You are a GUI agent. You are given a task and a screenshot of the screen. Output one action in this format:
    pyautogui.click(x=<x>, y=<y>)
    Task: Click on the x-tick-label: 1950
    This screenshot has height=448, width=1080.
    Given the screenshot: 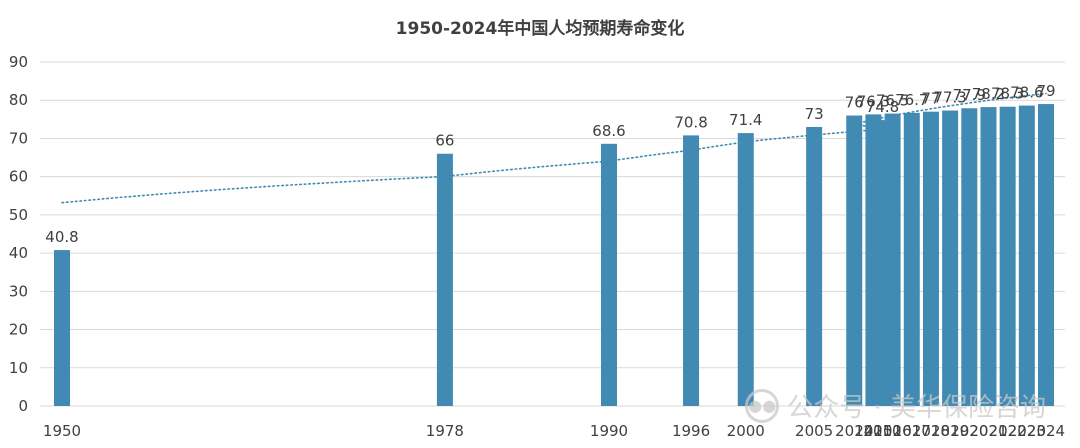 What is the action you would take?
    pyautogui.click(x=62, y=431)
    